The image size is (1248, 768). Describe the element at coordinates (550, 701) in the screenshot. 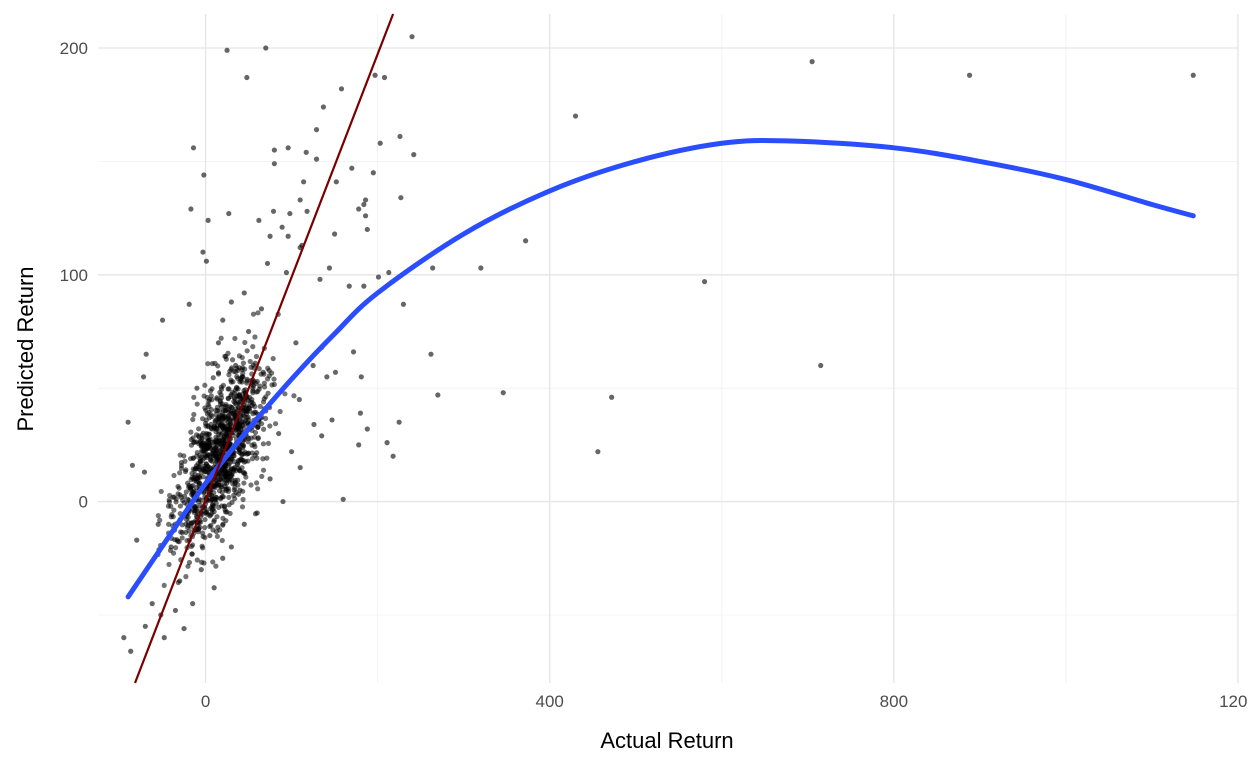

I see `x-tick-label: 400` at that location.